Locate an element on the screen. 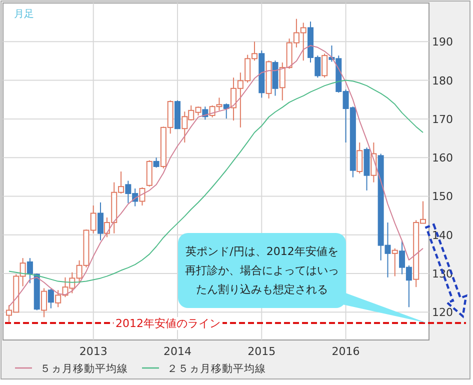 Image resolution: width=473 pixels, height=385 pixels. y-tick-label: 160 is located at coordinates (442, 158).